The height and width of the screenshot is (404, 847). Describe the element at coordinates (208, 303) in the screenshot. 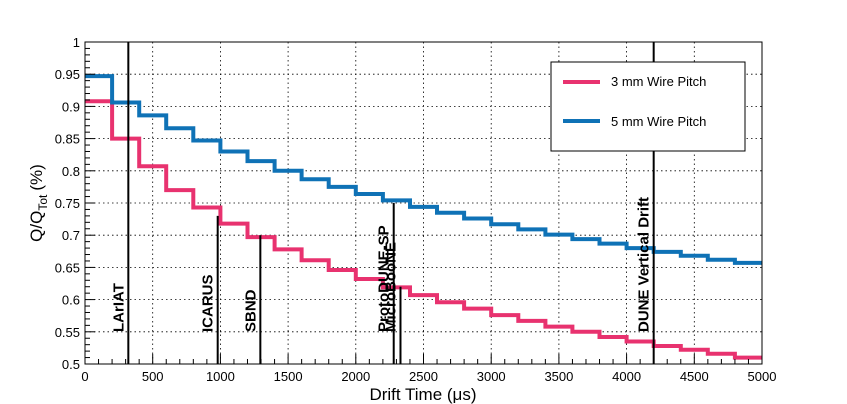

I see `ref-label-icarus: ICARUS` at that location.